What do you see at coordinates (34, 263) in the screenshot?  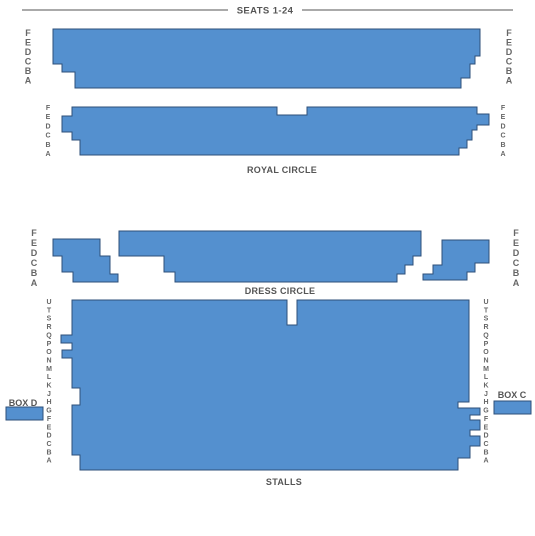 I see `dress-circle-rows-left-row-c: C` at bounding box center [34, 263].